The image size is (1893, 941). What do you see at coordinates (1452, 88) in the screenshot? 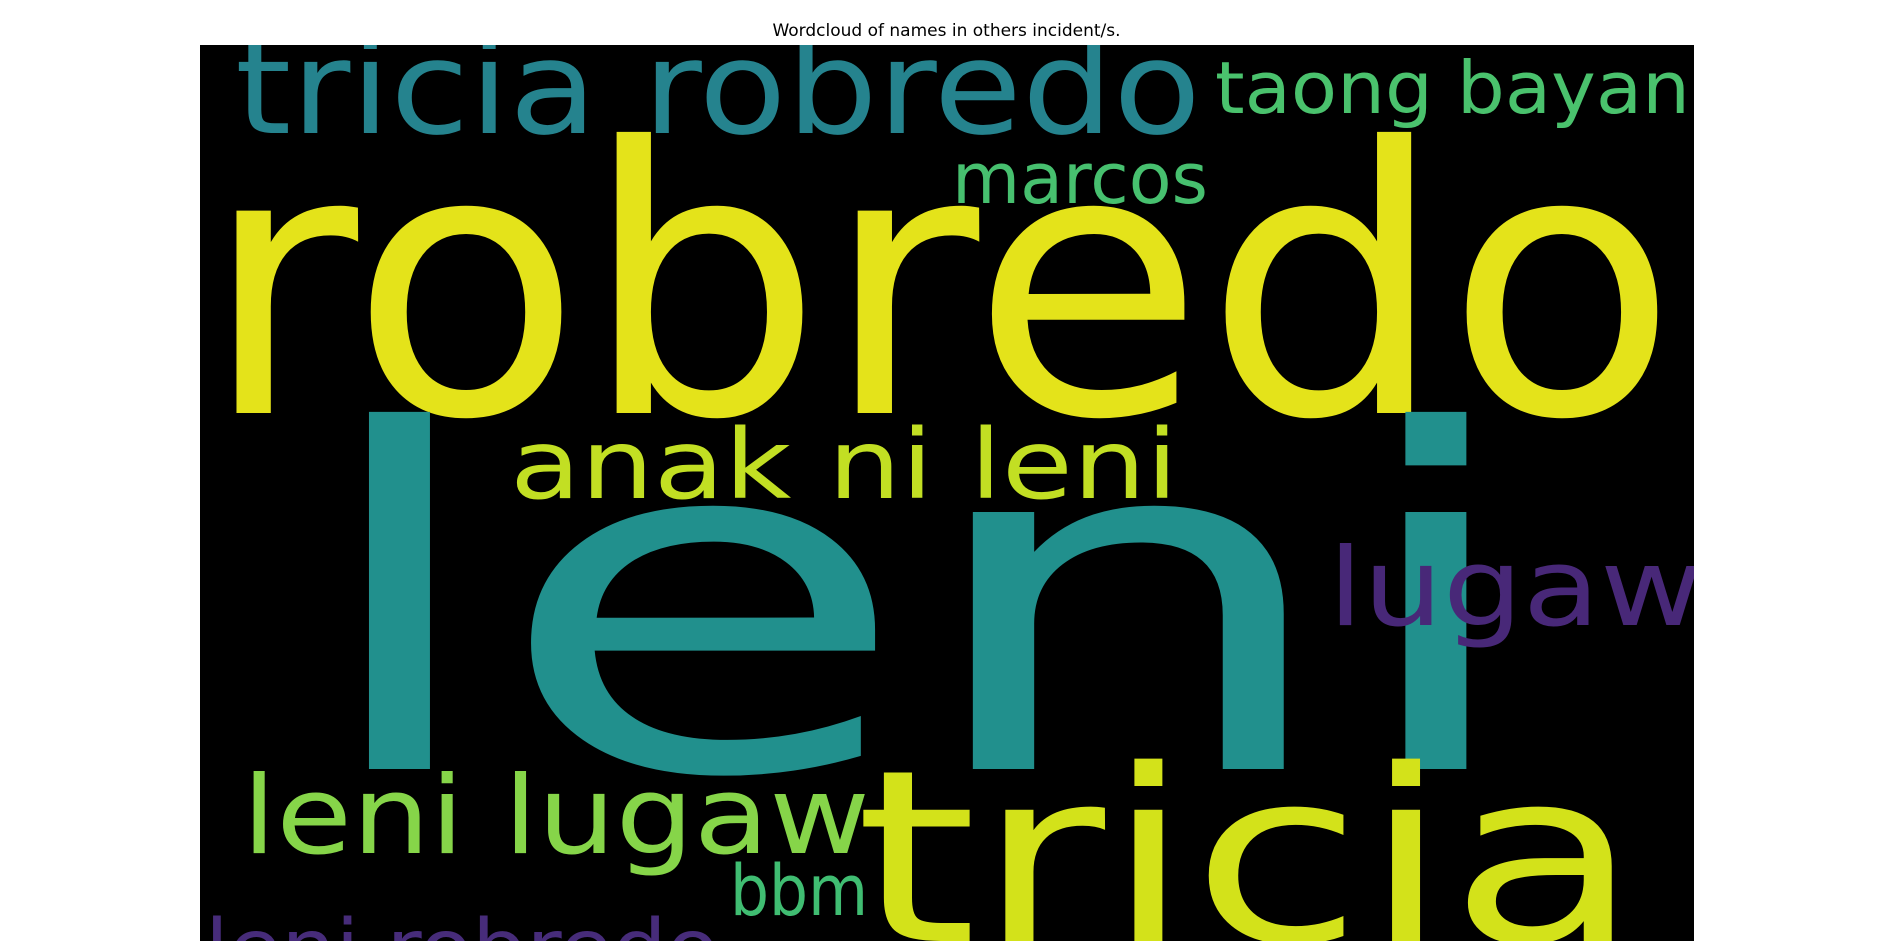
I see `word-taong-bayan: taong bayan` at bounding box center [1452, 88].